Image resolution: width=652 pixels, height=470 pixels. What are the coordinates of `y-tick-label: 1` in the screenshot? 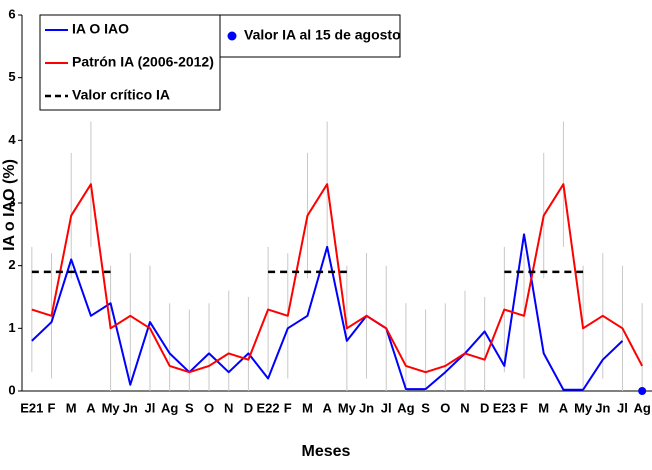 It's located at (11, 327).